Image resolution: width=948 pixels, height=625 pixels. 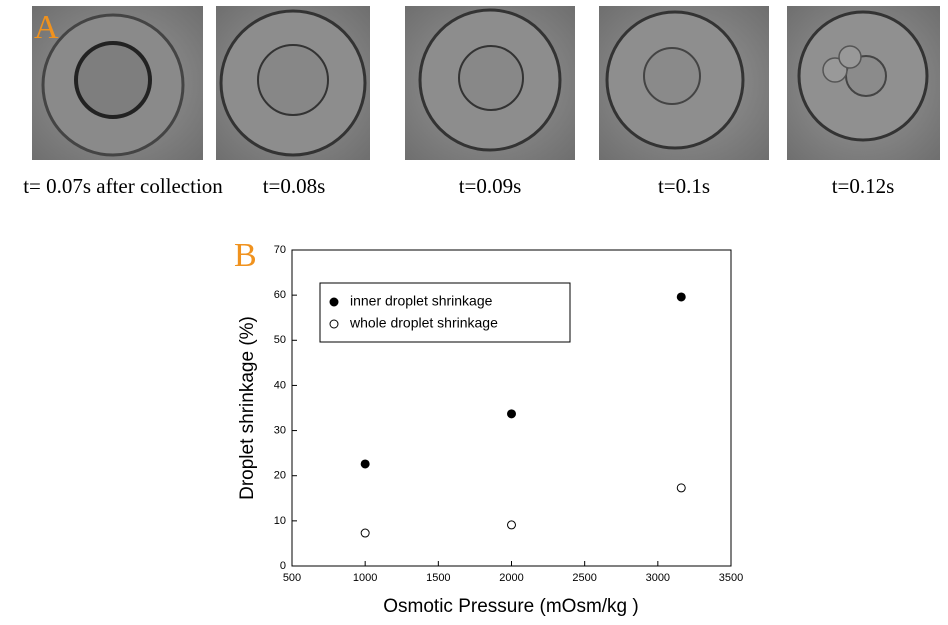 I want to click on x-tick-label: 1000, so click(x=365, y=578).